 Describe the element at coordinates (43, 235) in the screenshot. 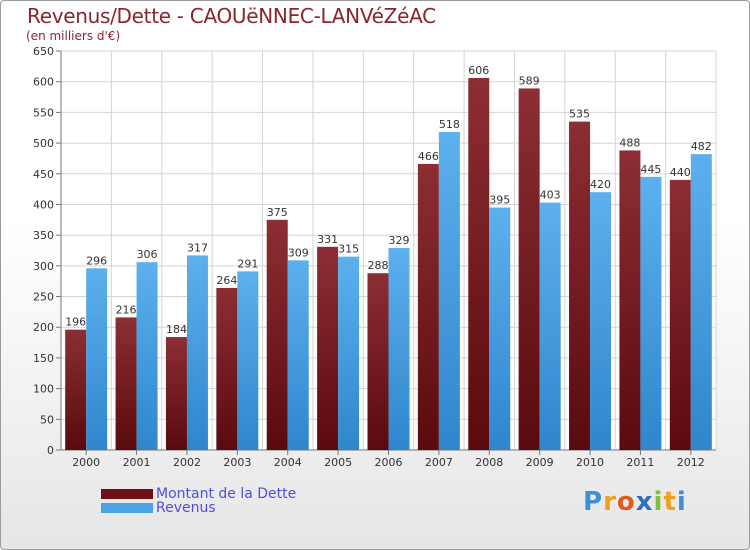

I see `y-tick-label: 350` at that location.